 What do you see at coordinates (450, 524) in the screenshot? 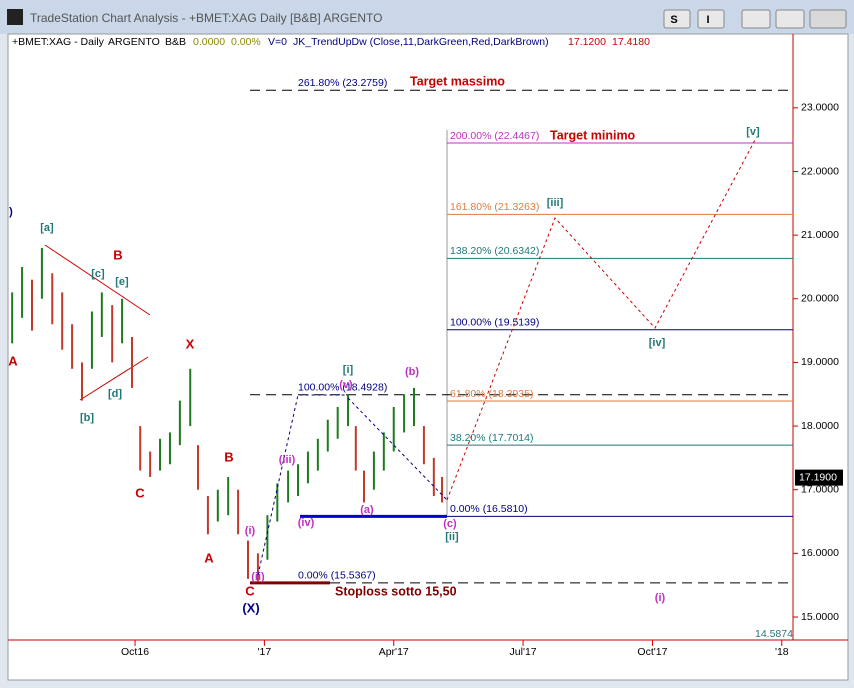
I see `wave-label: (c)` at bounding box center [450, 524].